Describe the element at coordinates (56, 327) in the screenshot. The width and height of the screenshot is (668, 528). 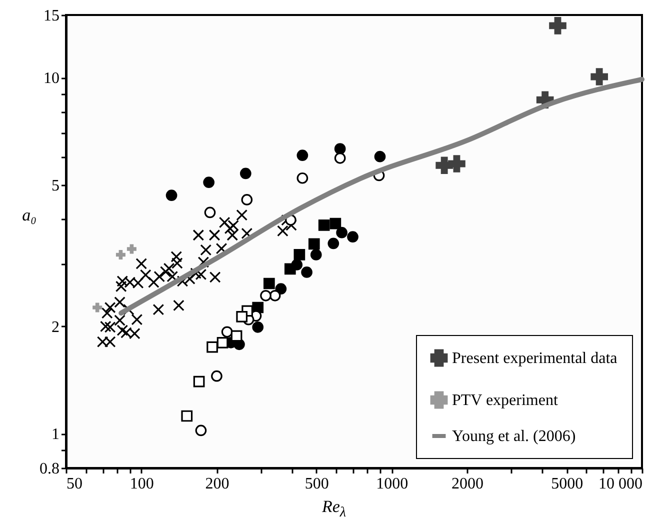
I see `y-tick-label: 2` at that location.